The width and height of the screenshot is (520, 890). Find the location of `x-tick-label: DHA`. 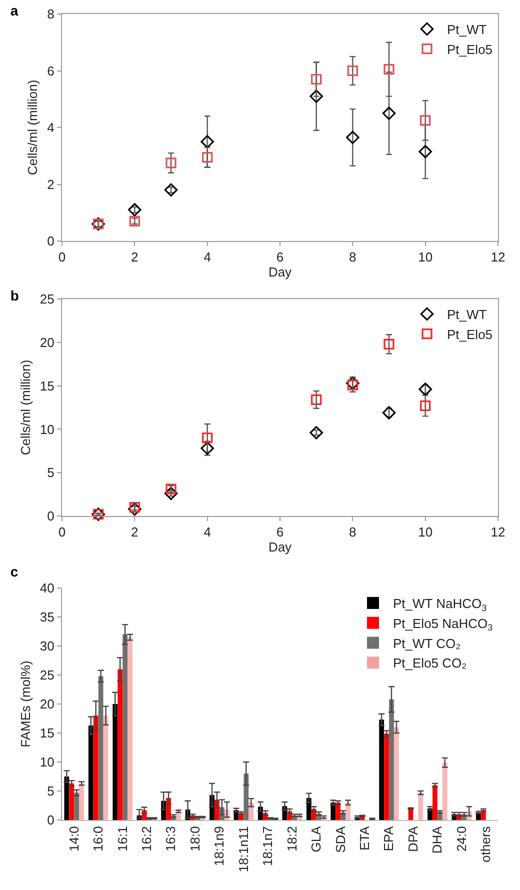

x-tick-label: DHA is located at coordinates (437, 840).